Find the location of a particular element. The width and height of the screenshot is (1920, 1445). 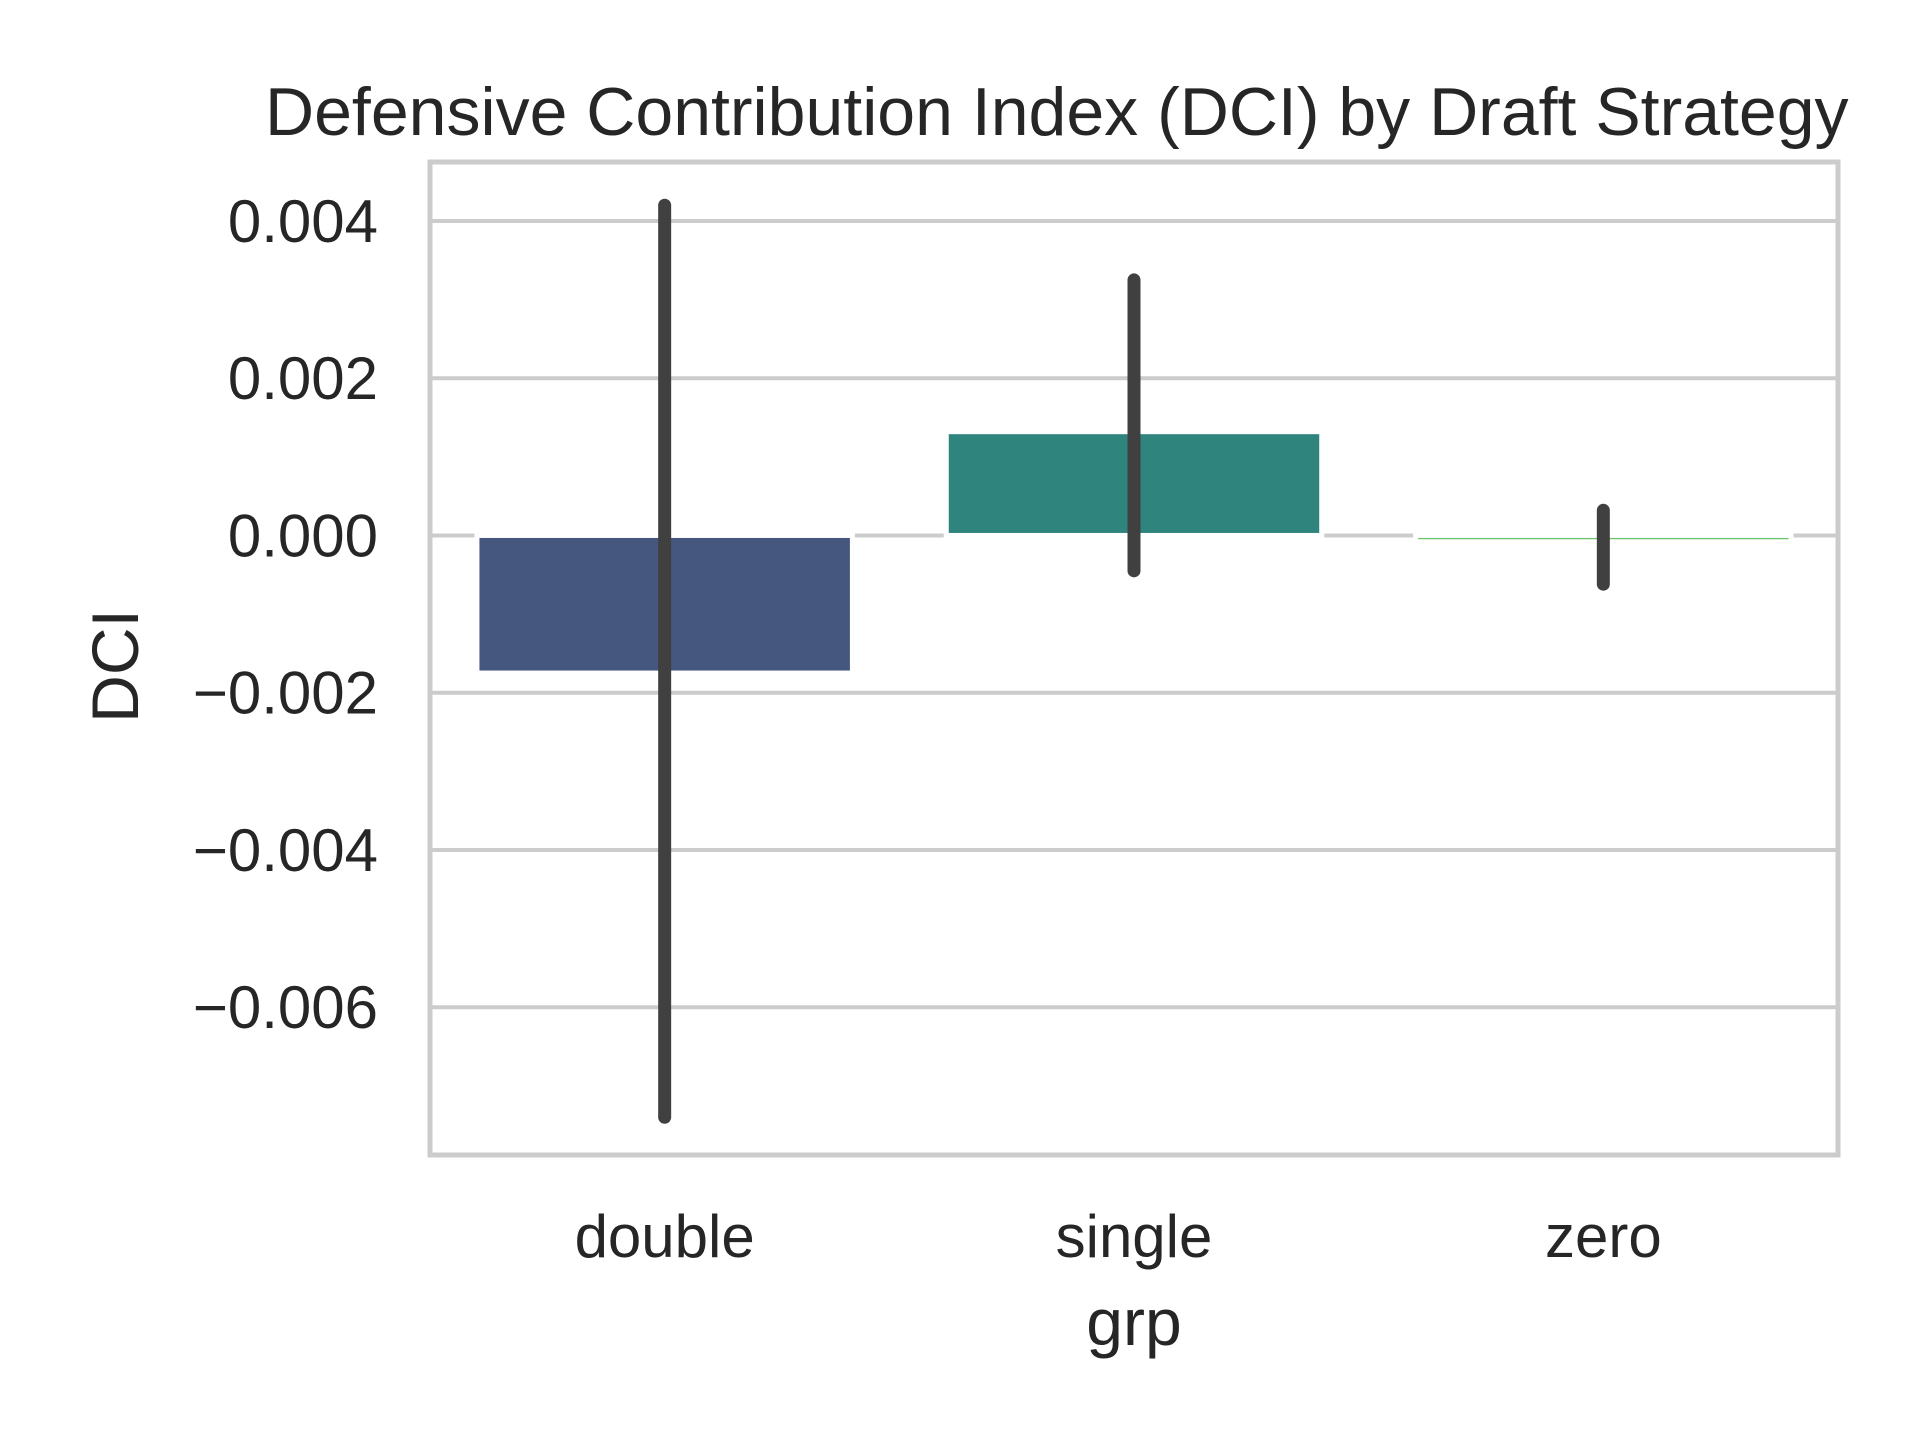

y-tick-label: 0.002 is located at coordinates (303, 378).